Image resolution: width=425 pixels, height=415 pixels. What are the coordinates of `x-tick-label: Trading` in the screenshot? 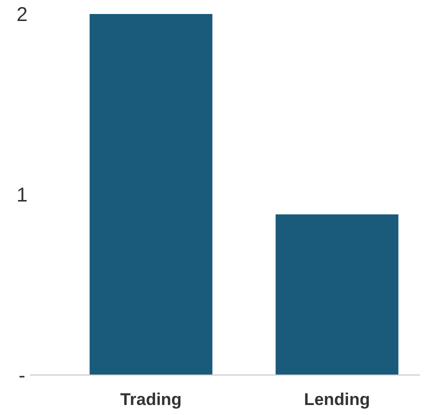 It's located at (151, 399).